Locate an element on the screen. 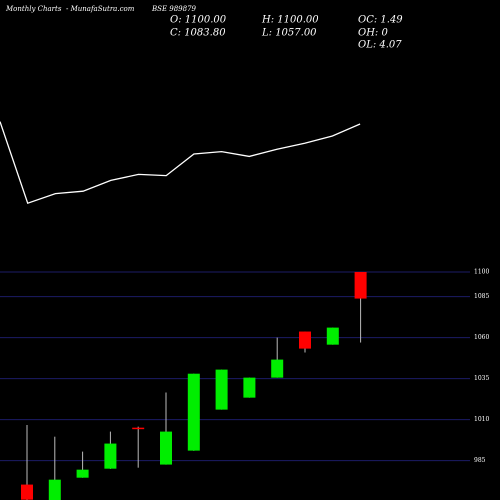  oc: OC: 1.49 is located at coordinates (380, 20).